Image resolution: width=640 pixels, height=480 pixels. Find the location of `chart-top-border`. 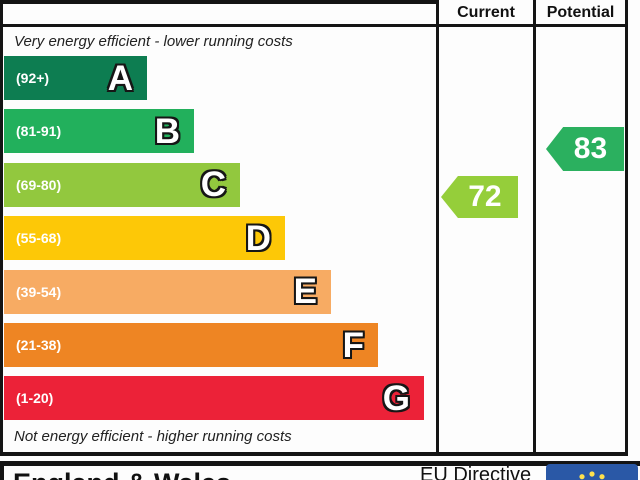

chart-top-border is located at coordinates (218, 2).